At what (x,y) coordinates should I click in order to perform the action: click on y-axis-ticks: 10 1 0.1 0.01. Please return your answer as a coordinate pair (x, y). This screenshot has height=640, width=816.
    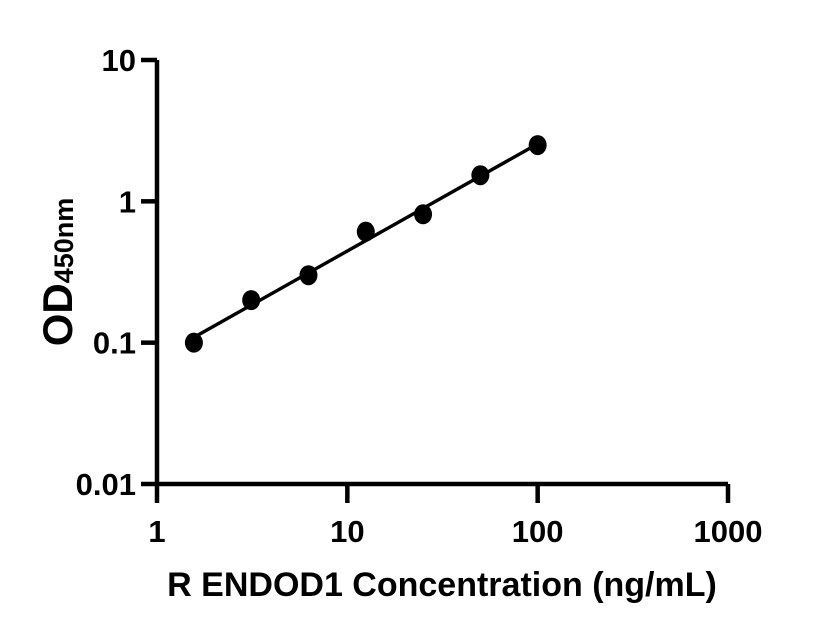
    Looking at the image, I should click on (116, 272).